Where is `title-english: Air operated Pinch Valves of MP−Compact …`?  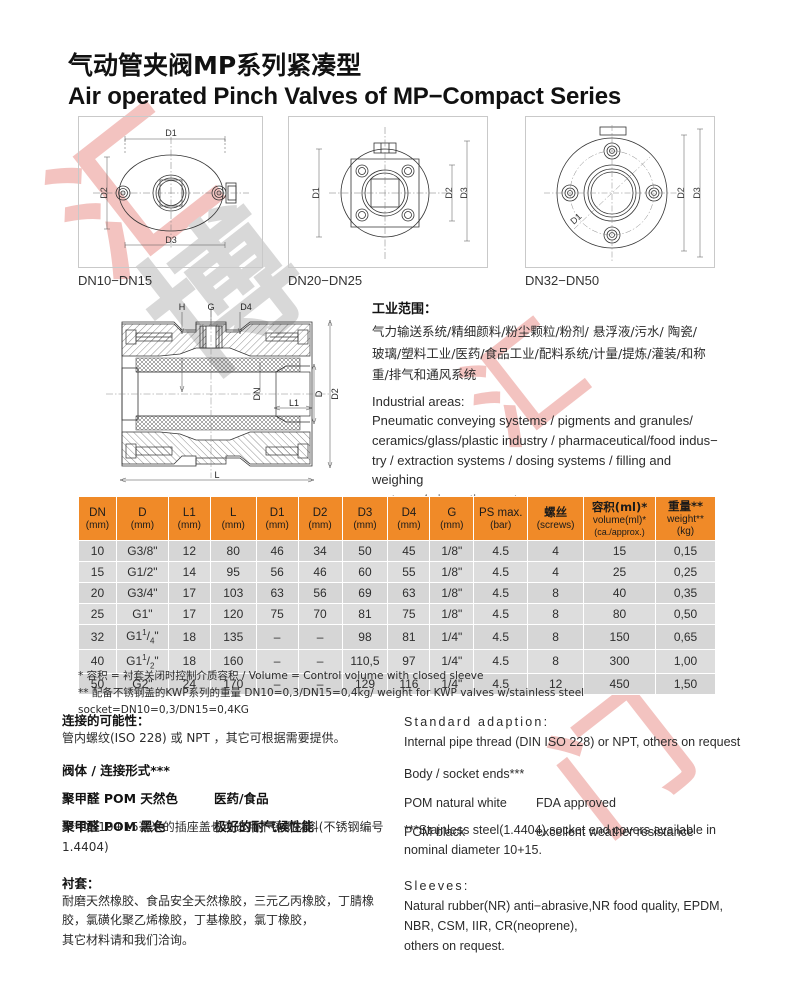 title-english: Air operated Pinch Valves of MP−Compact … is located at coordinates (344, 96).